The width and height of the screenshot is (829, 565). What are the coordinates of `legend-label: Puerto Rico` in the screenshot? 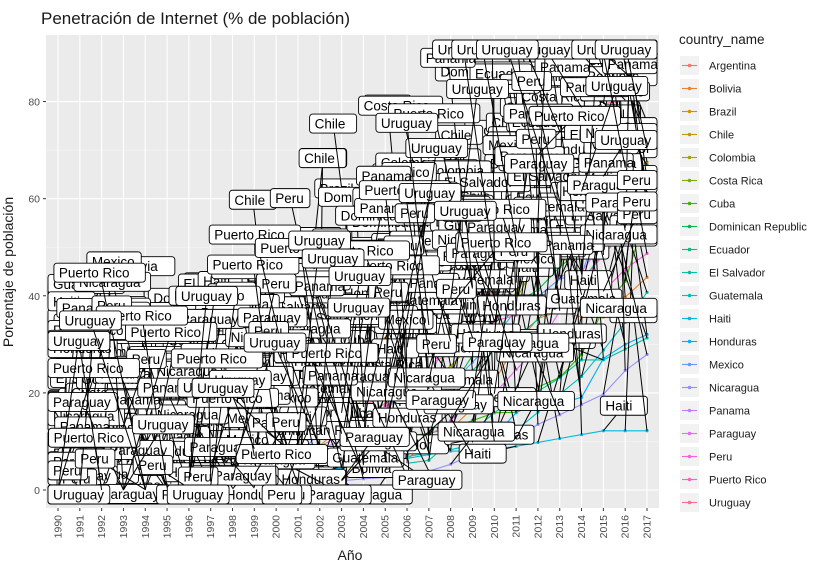 It's located at (737, 481).